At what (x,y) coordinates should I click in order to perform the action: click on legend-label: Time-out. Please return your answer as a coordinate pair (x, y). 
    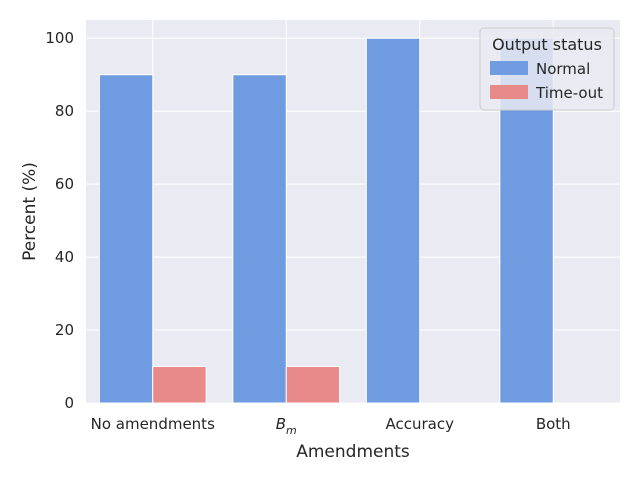
    Looking at the image, I should click on (569, 93).